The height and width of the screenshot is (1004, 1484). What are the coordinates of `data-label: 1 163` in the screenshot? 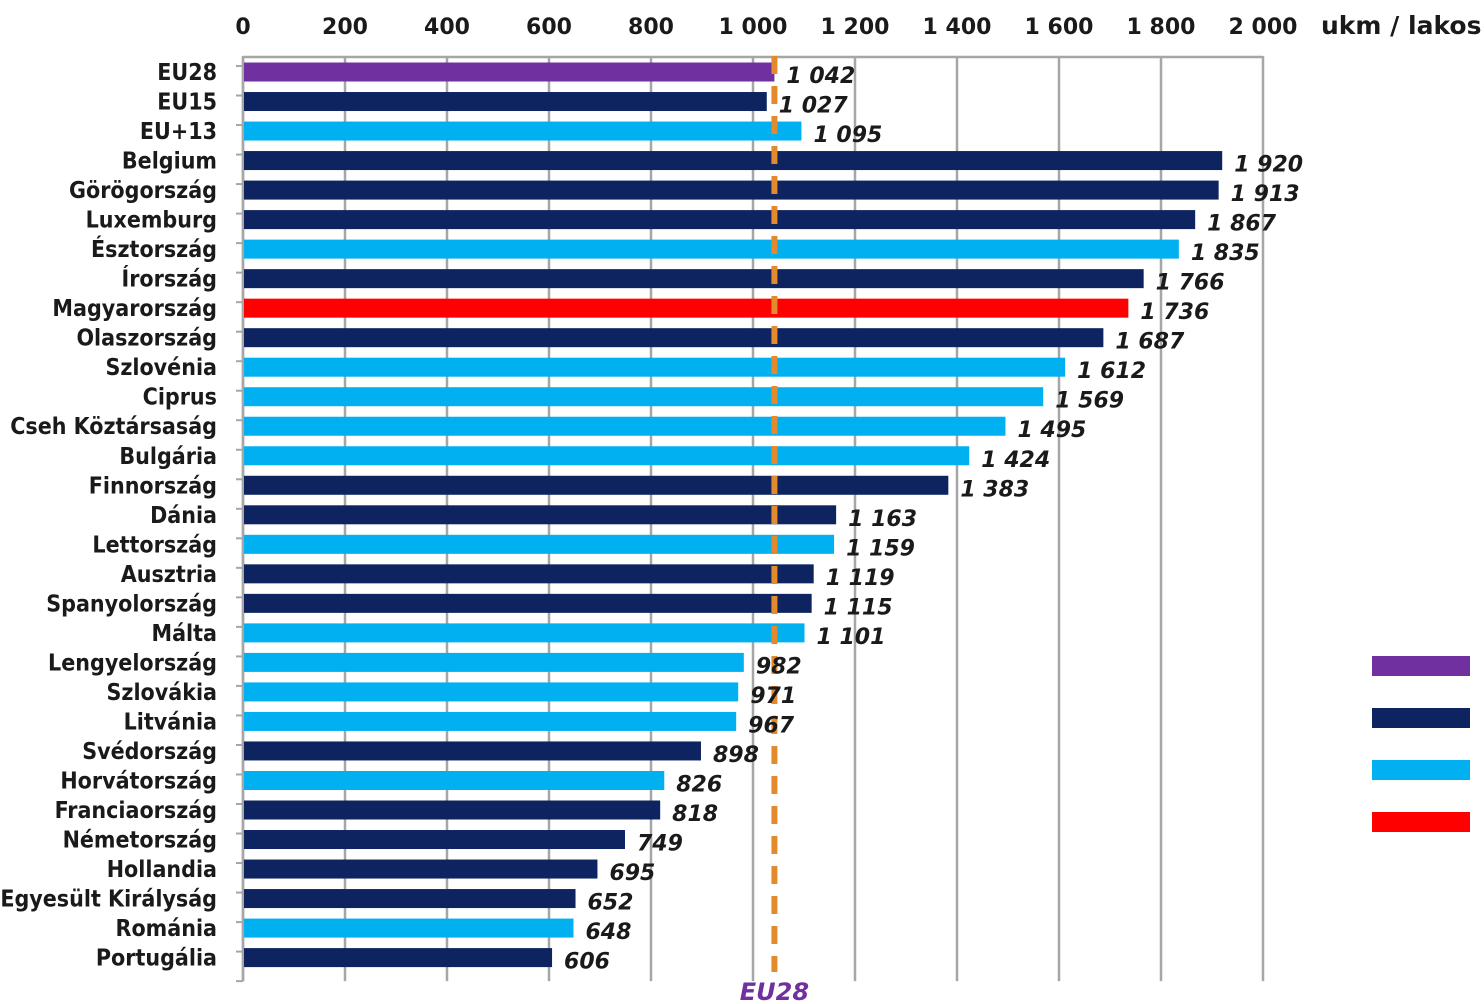 It's located at (882, 519).